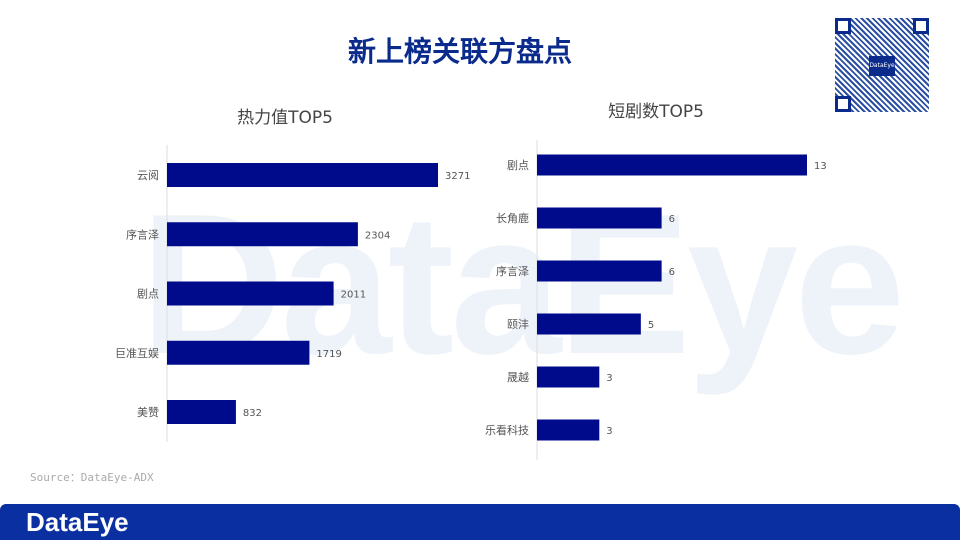 This screenshot has width=960, height=540. What do you see at coordinates (285, 118) in the screenshot?
I see `chart-title: 热力值TOP5` at bounding box center [285, 118].